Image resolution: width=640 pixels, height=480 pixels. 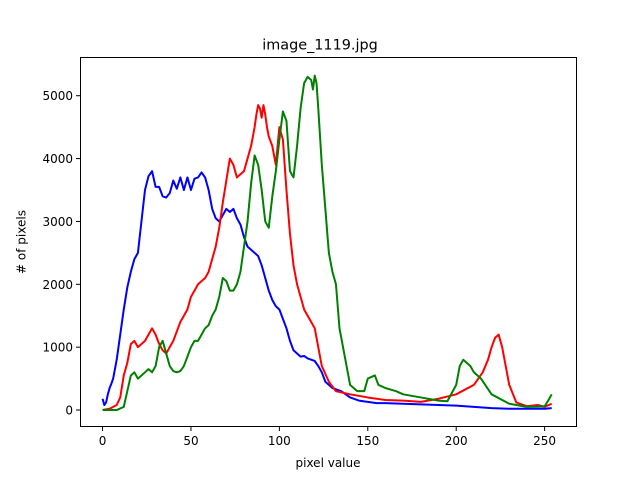 I want to click on x-tick-label: 250, so click(x=544, y=441).